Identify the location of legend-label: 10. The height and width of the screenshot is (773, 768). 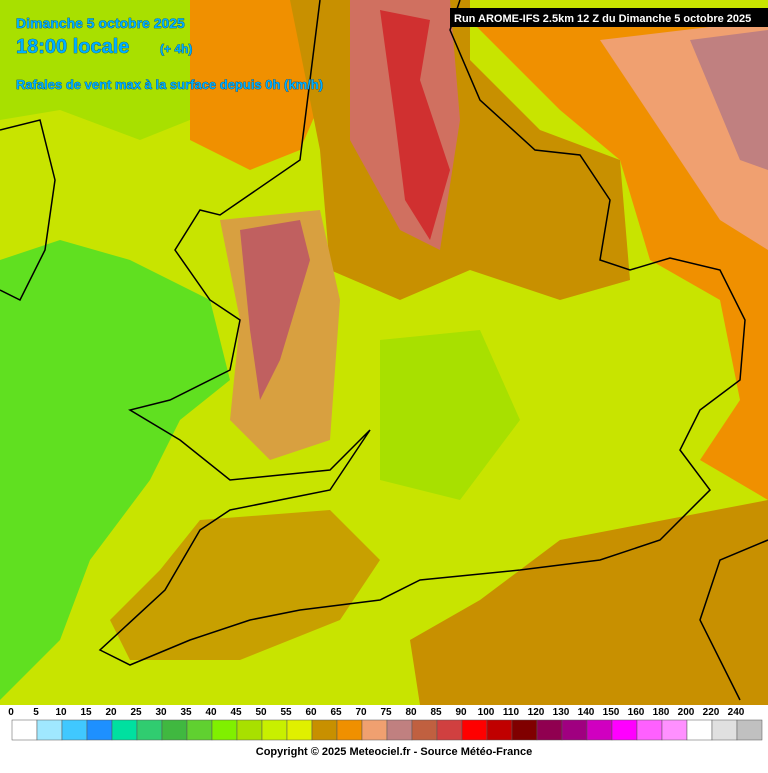
(61, 712).